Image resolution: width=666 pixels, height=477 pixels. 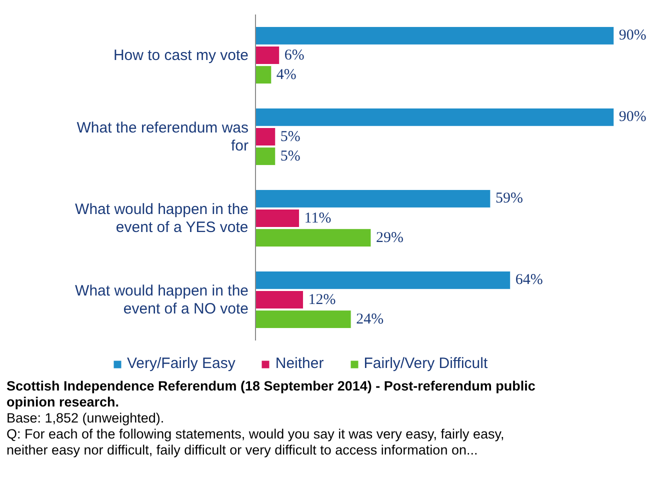 I want to click on y-tick-label: What the referendum was for, so click(x=162, y=136).